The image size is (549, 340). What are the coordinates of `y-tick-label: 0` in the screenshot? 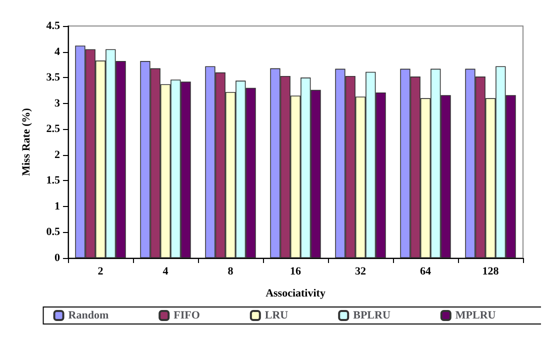 It's located at (57, 258).